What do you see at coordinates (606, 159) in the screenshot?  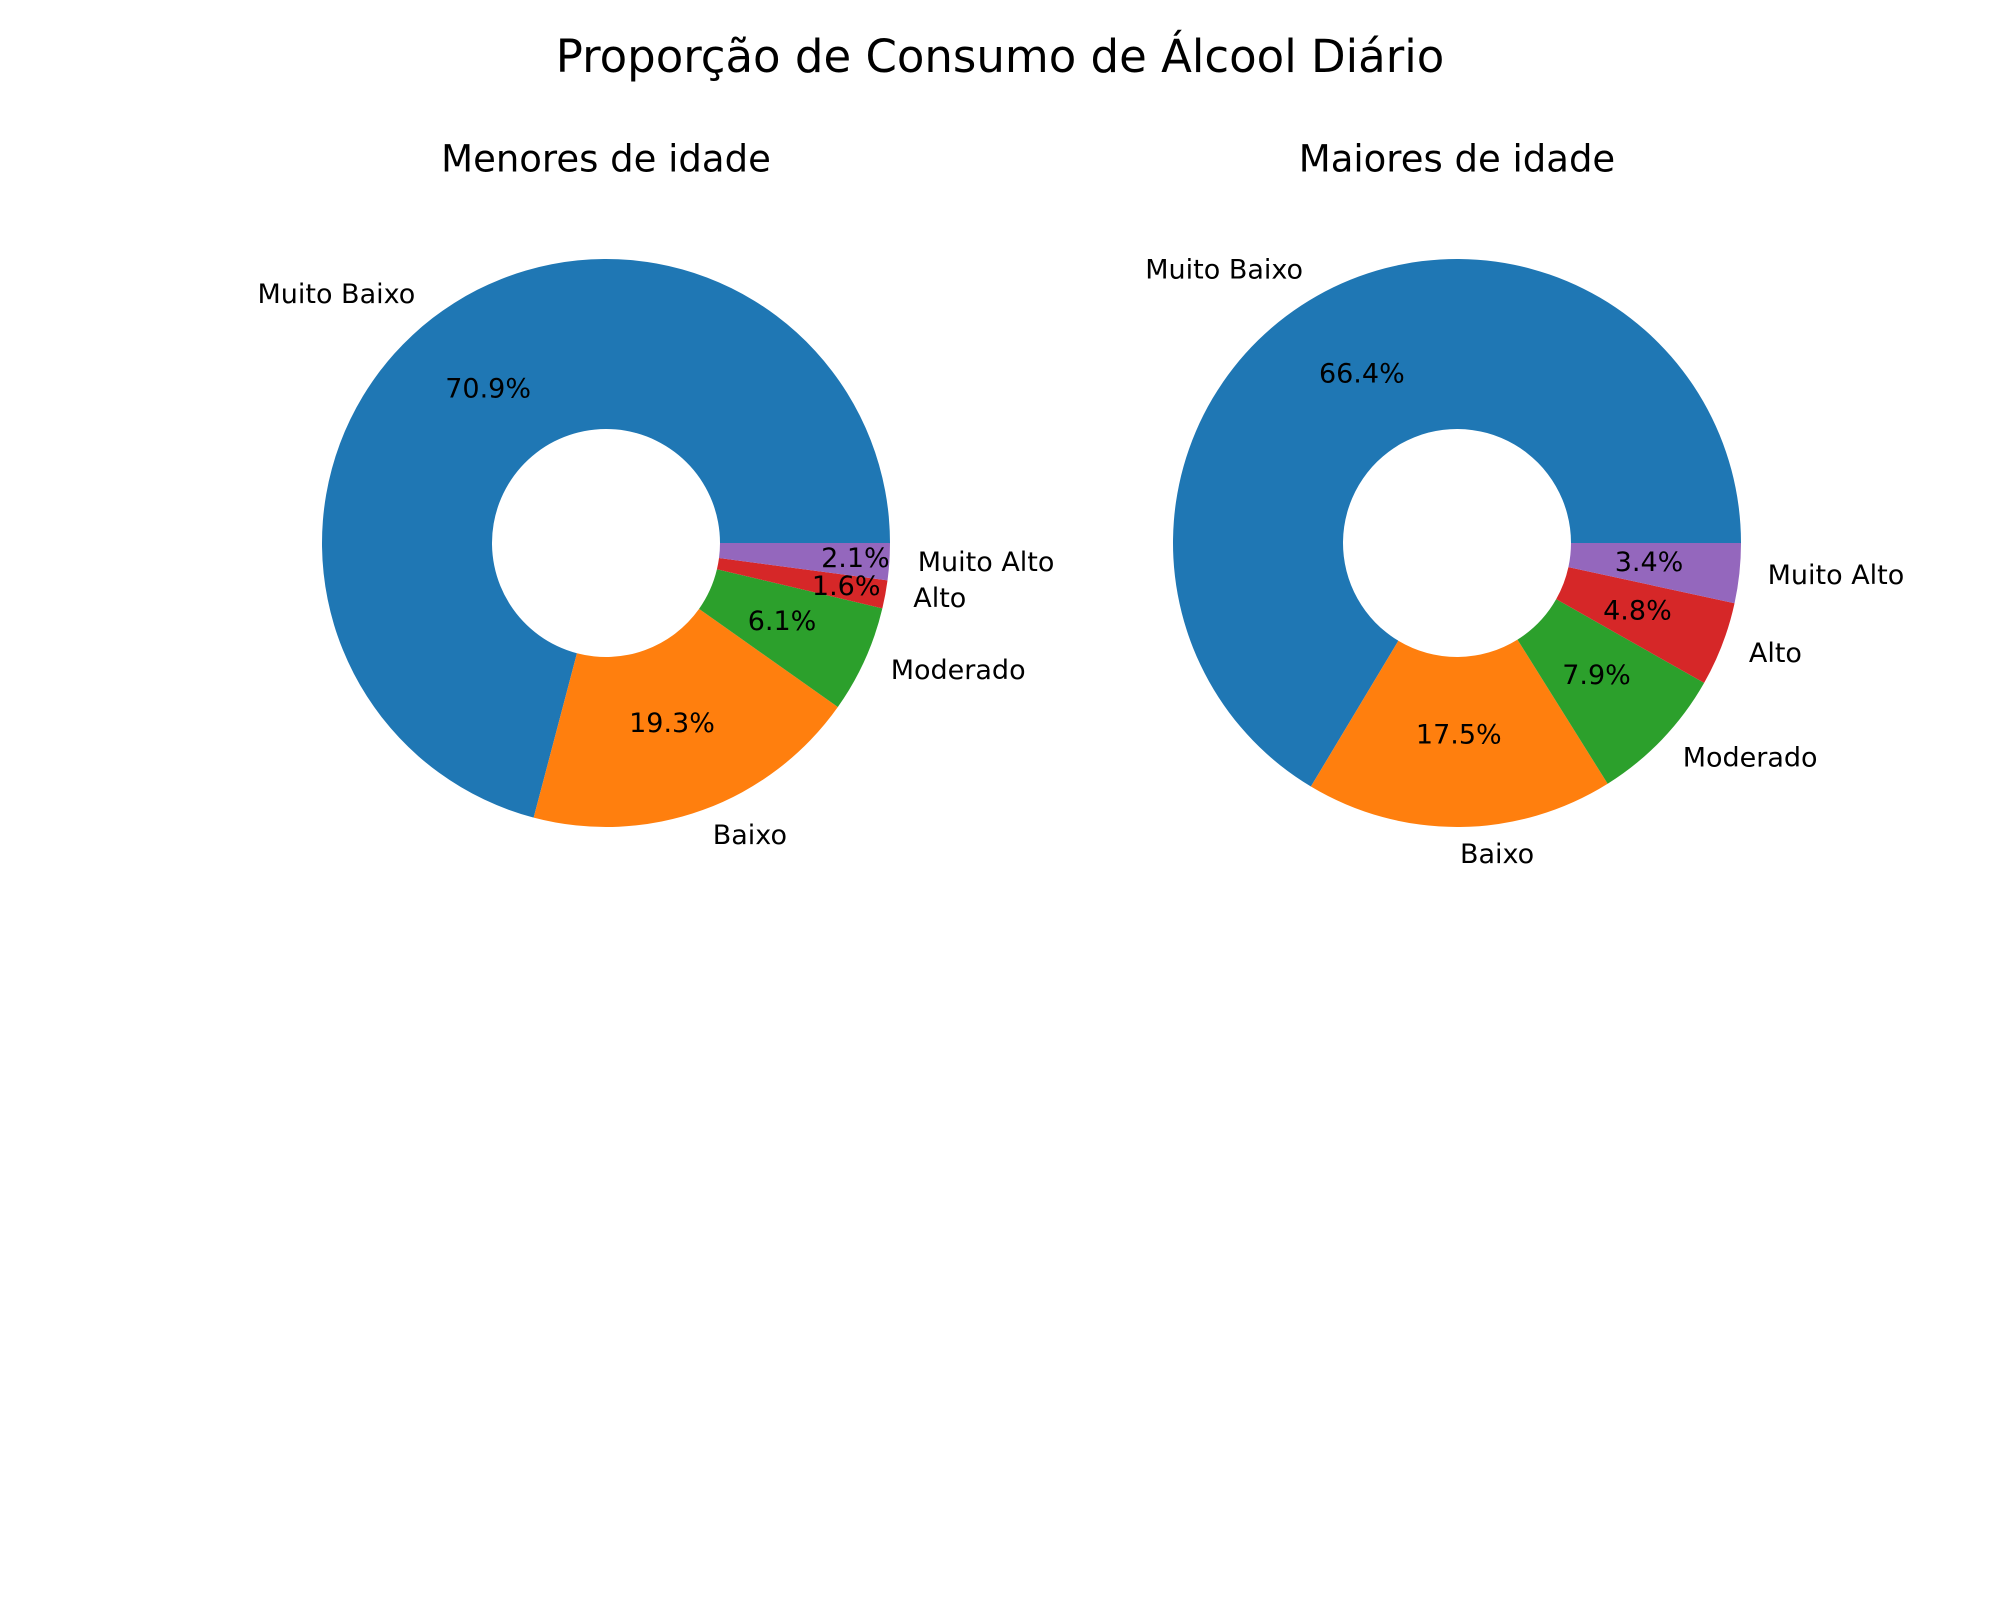 I see `chart-title-menores: Menores de idade` at bounding box center [606, 159].